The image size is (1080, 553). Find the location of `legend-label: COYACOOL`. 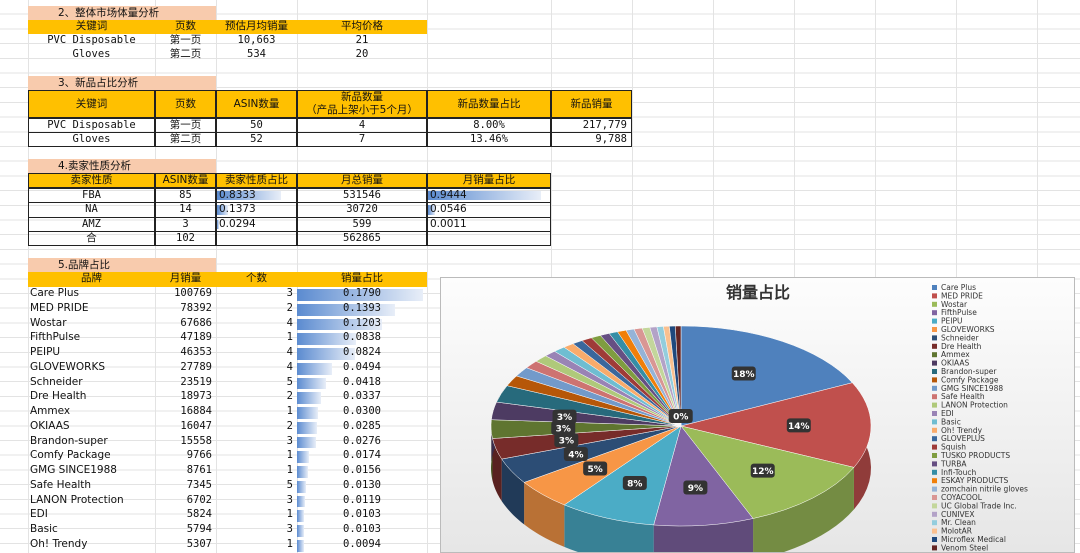

legend-label: COYACOOL is located at coordinates (962, 497).